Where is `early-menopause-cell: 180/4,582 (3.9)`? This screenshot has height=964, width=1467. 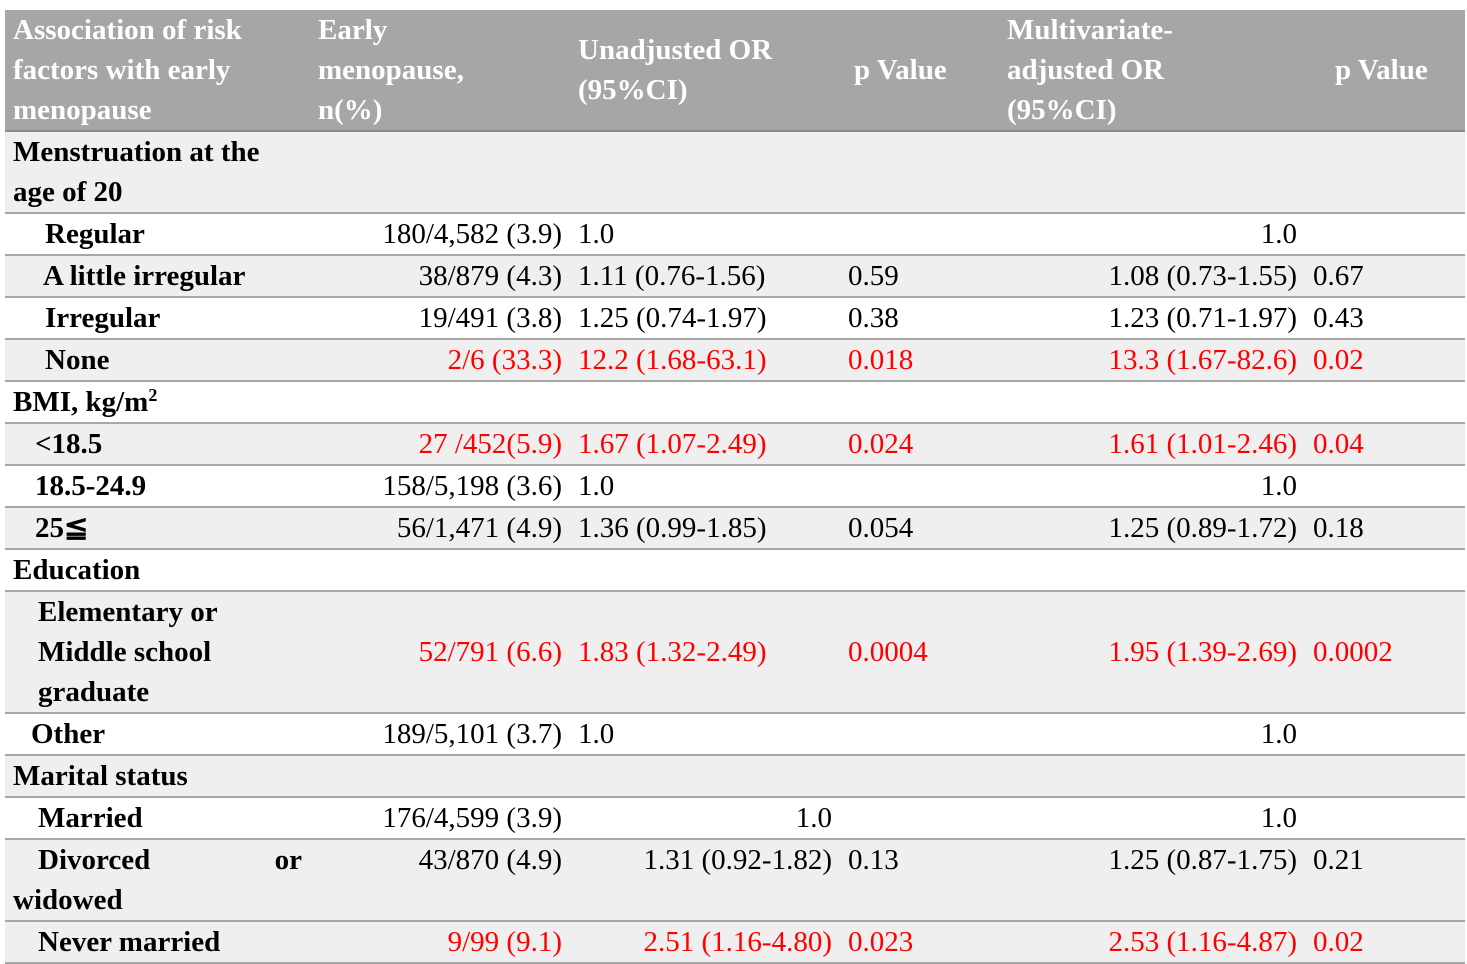 early-menopause-cell: 180/4,582 (3.9) is located at coordinates (472, 234).